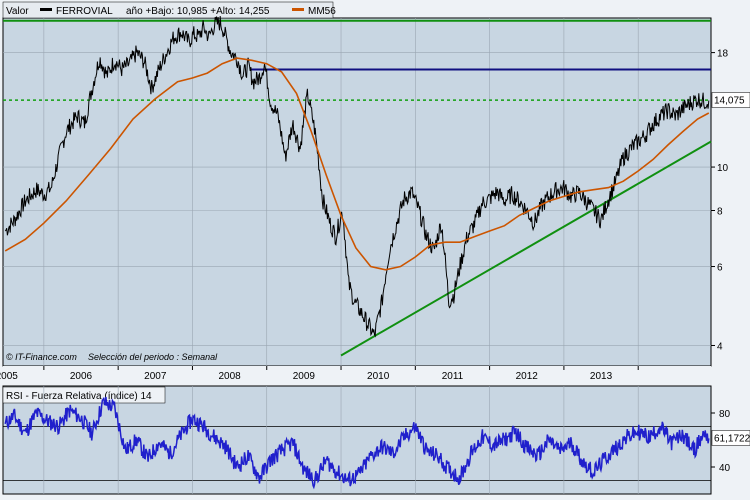  Describe the element at coordinates (601, 376) in the screenshot. I see `x-tick-label: 2013` at that location.